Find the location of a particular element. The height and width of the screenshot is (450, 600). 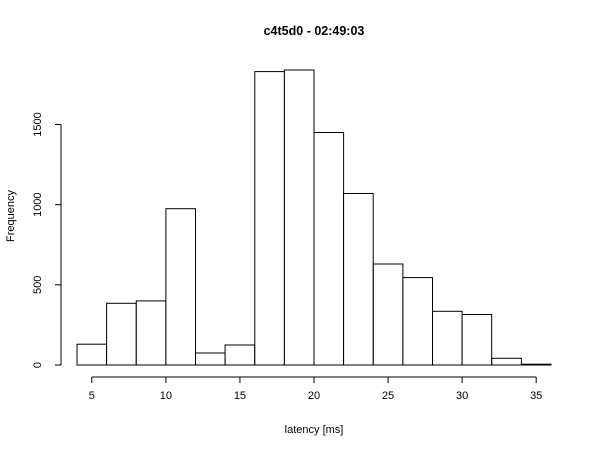

x-axis: 5 10 15 20 25 30 35 is located at coordinates (315, 389).